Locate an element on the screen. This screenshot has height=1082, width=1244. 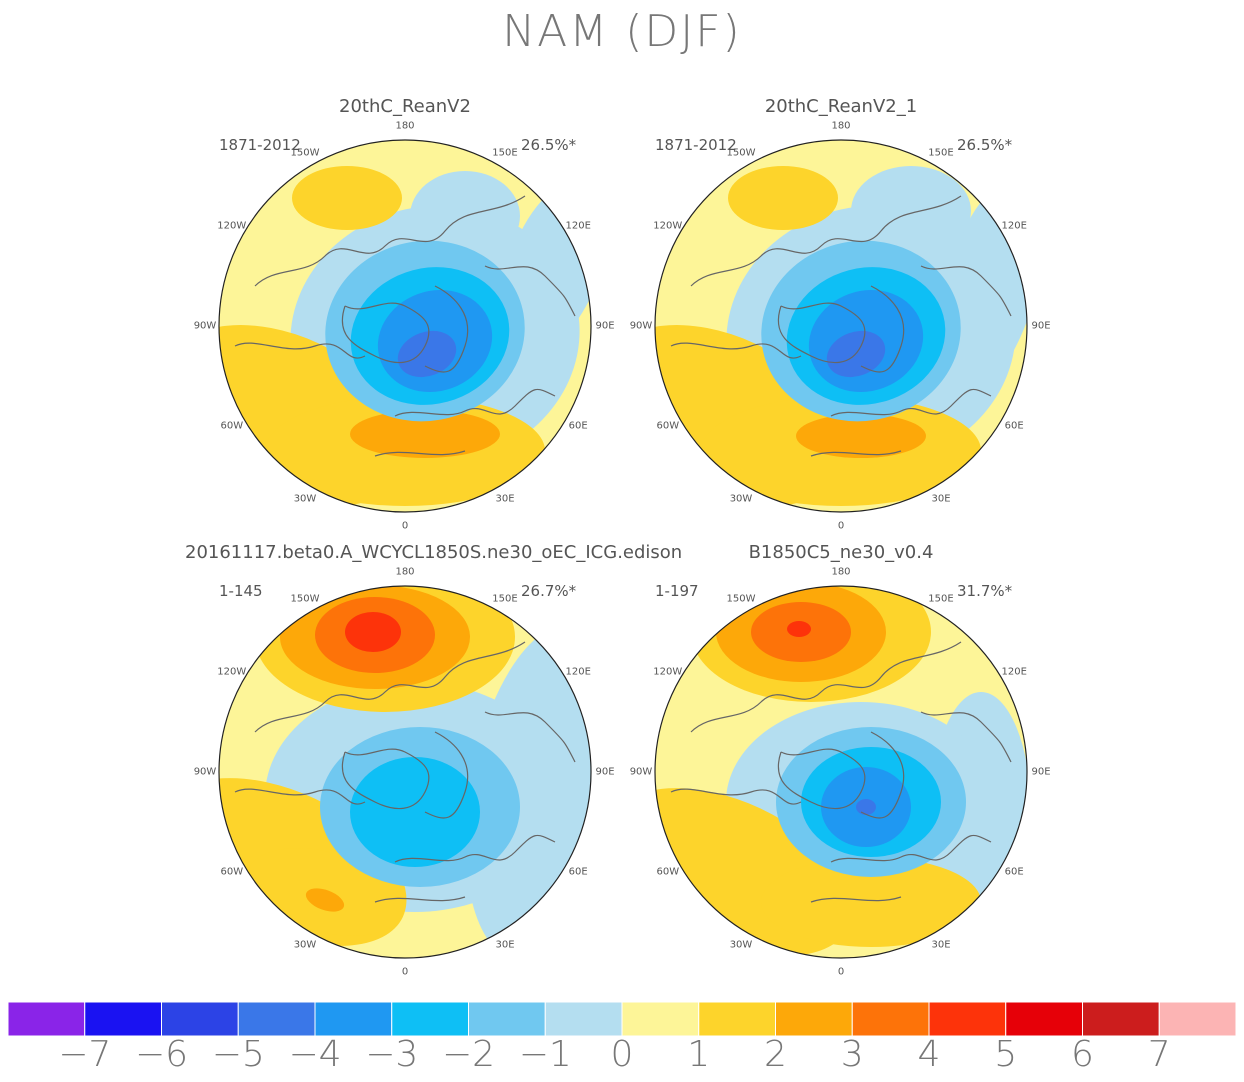
colorbar-tick-label: 5 is located at coordinates (1006, 1054).